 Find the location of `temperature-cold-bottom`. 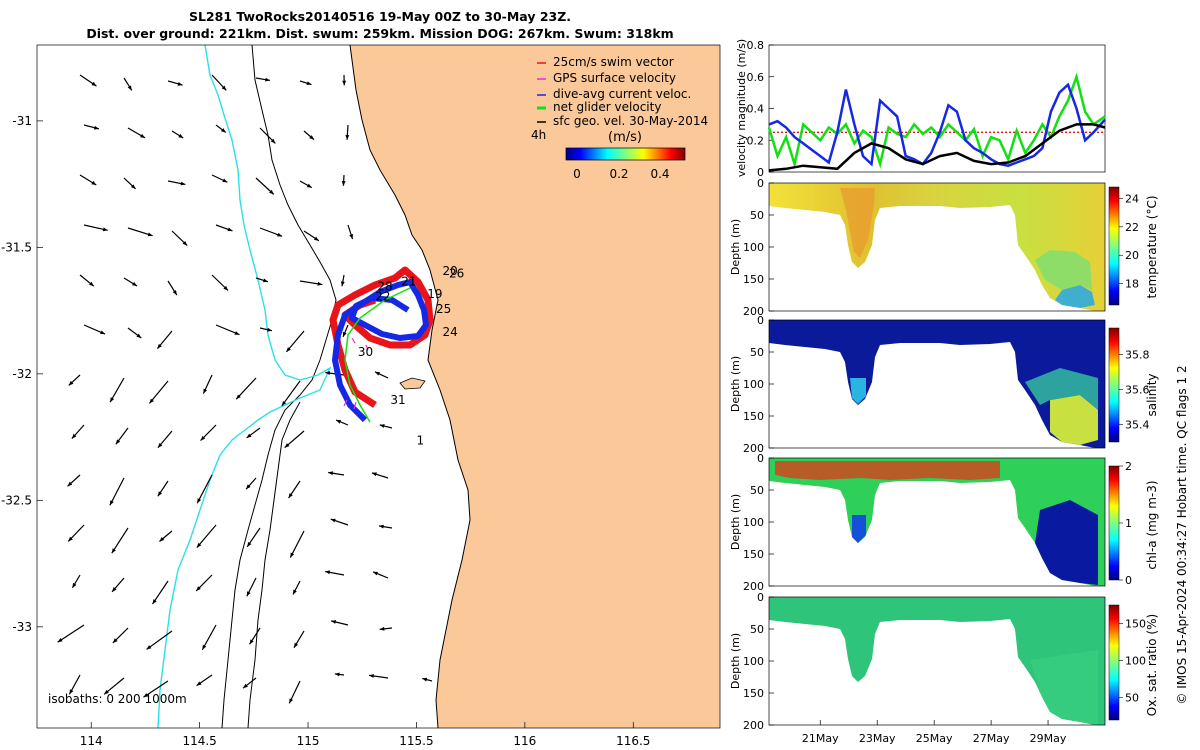

temperature-cold-bottom is located at coordinates (1075, 296).